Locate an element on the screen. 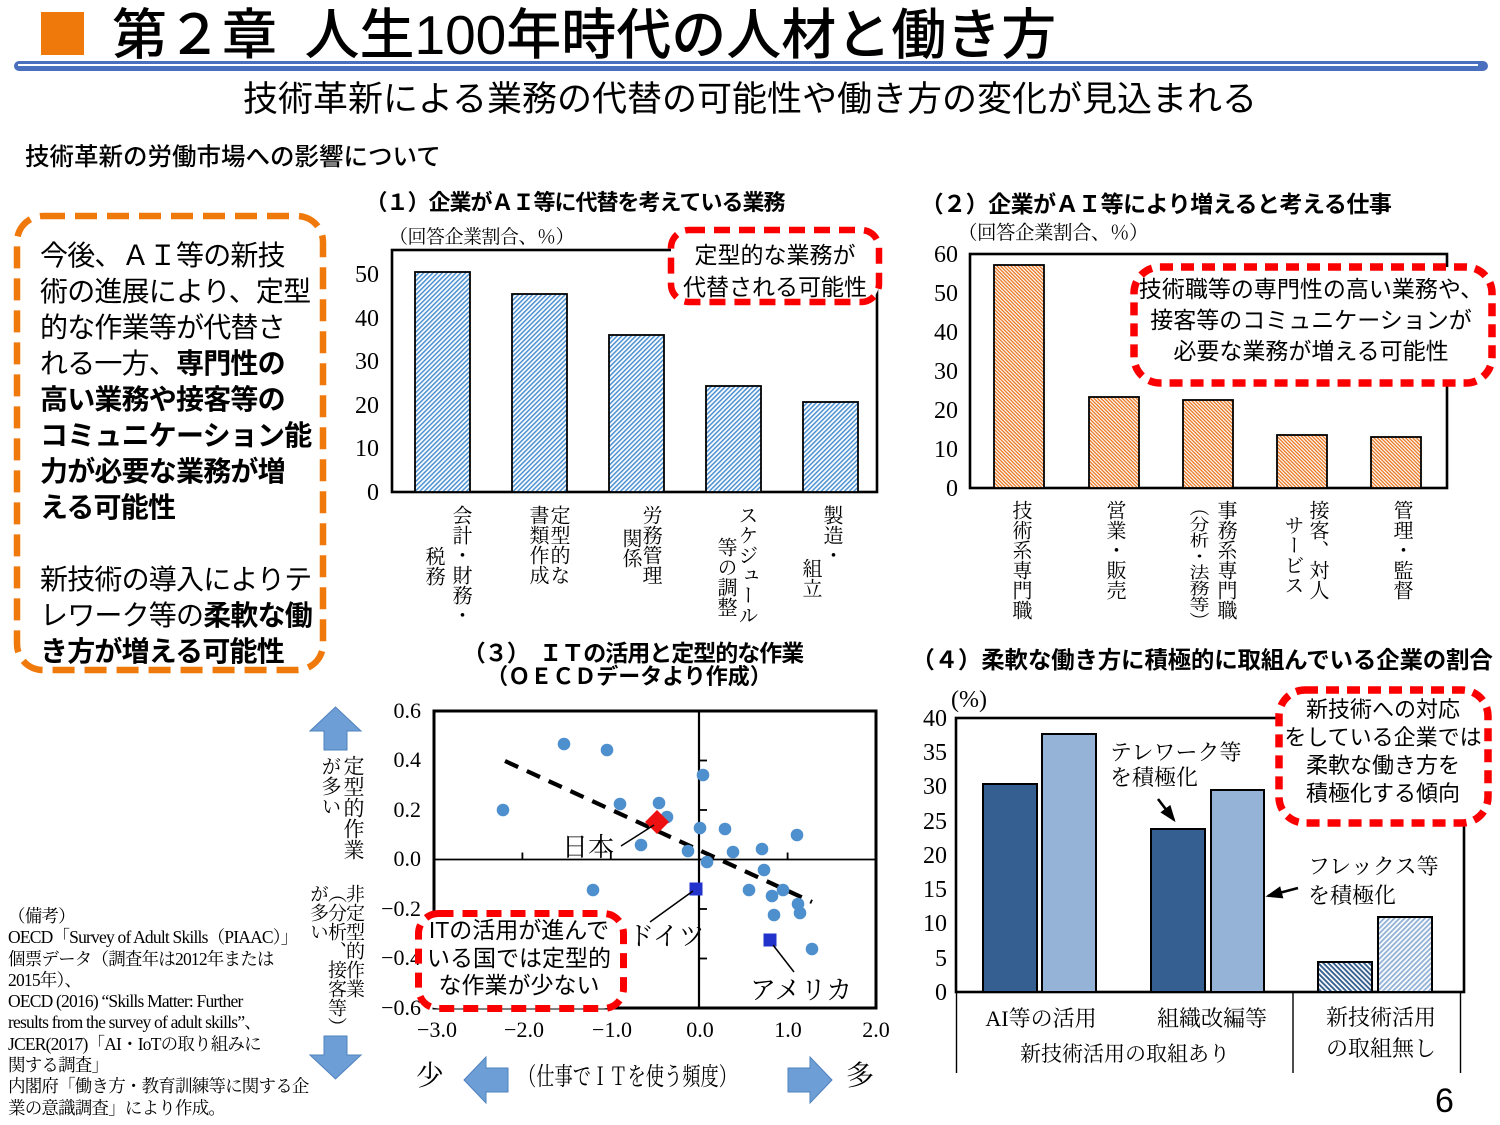 The image size is (1500, 1125). svg-text: 35 is located at coordinates (935, 753).